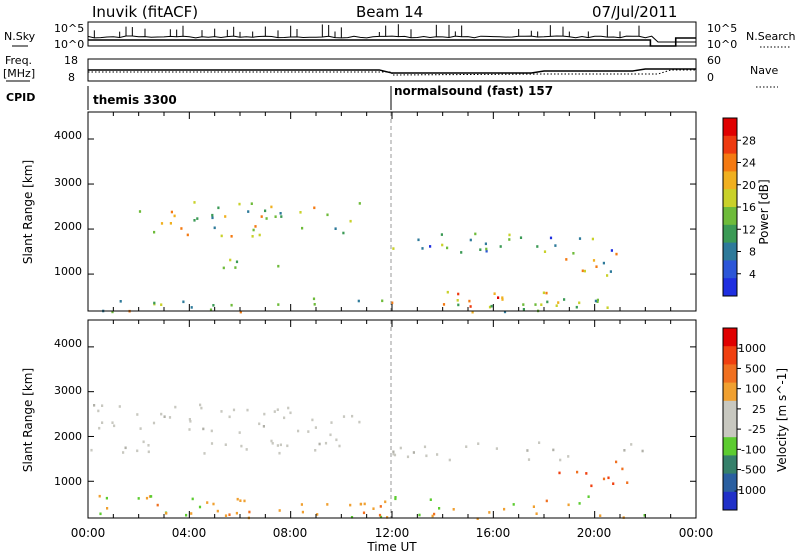 The image size is (800, 554). Describe the element at coordinates (68, 135) in the screenshot. I see `power-ytick-4000: 4000` at that location.